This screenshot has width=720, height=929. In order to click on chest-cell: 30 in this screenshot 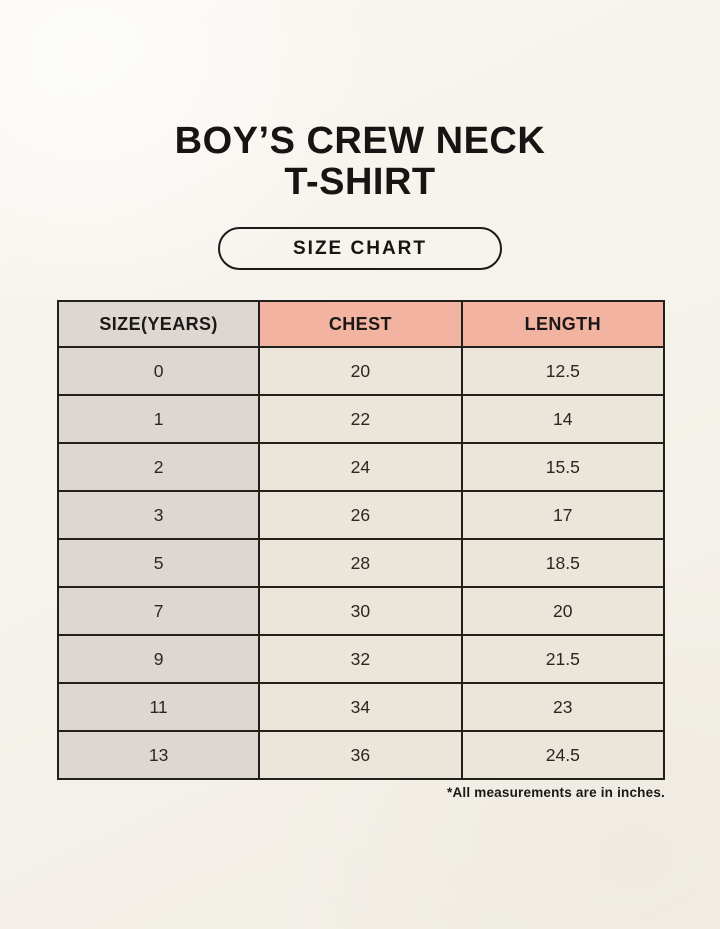, I will do `click(360, 611)`.